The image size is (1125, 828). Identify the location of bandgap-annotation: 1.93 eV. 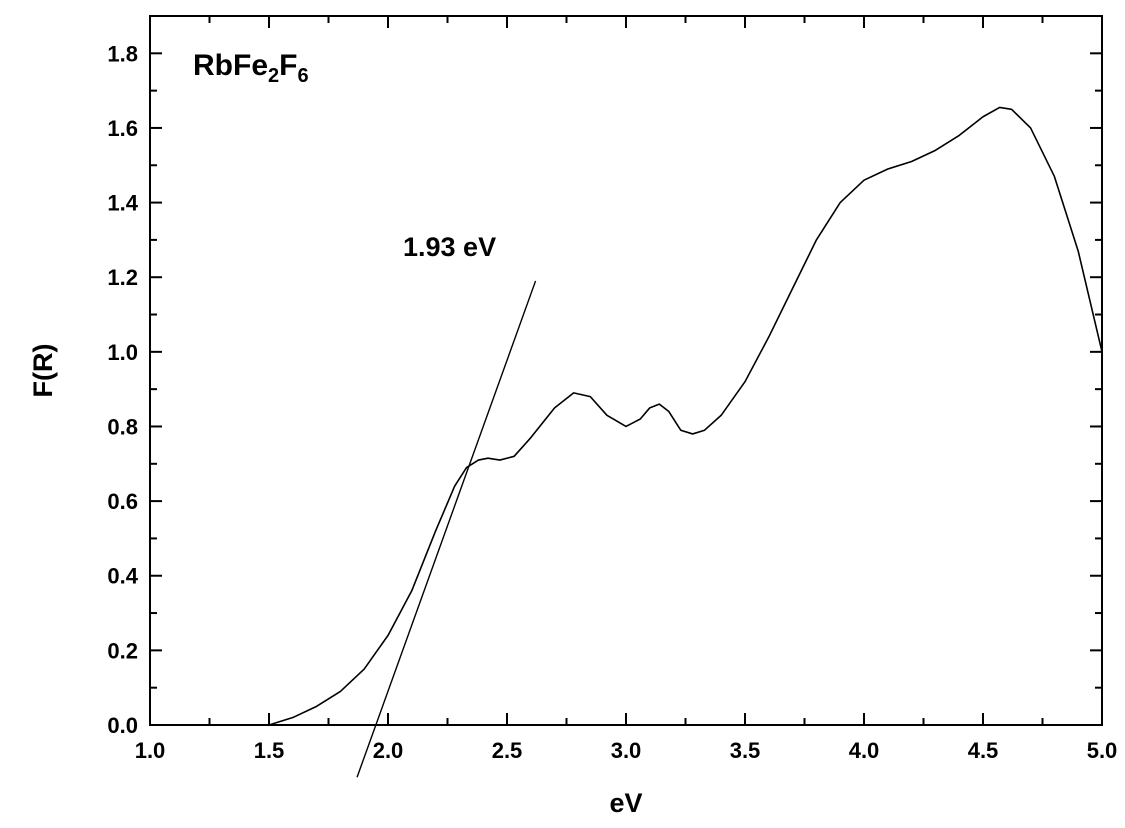
(449, 247).